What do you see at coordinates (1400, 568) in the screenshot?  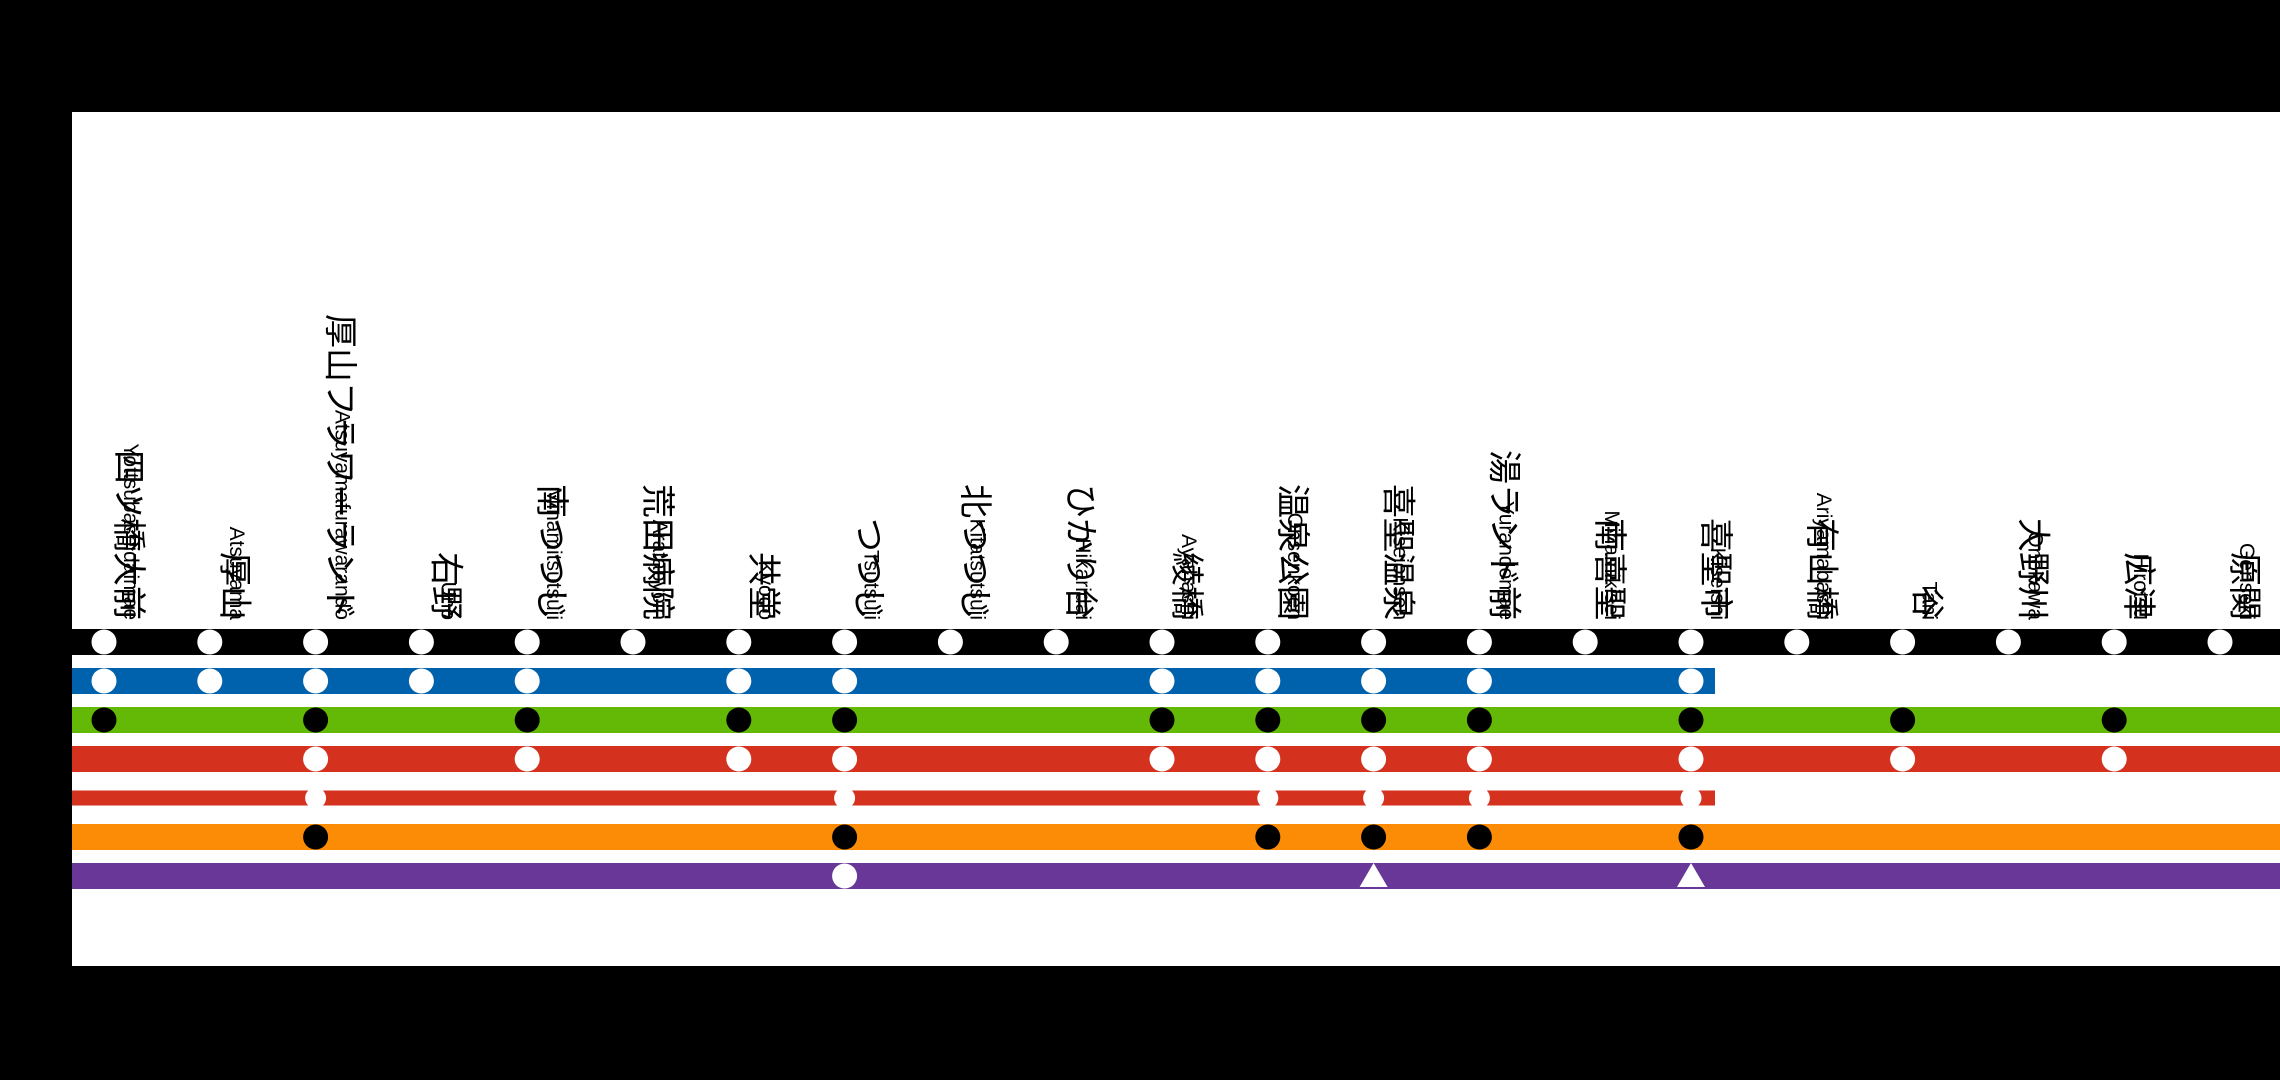 I see `station-name-romaji: Kiseionsen` at bounding box center [1400, 568].